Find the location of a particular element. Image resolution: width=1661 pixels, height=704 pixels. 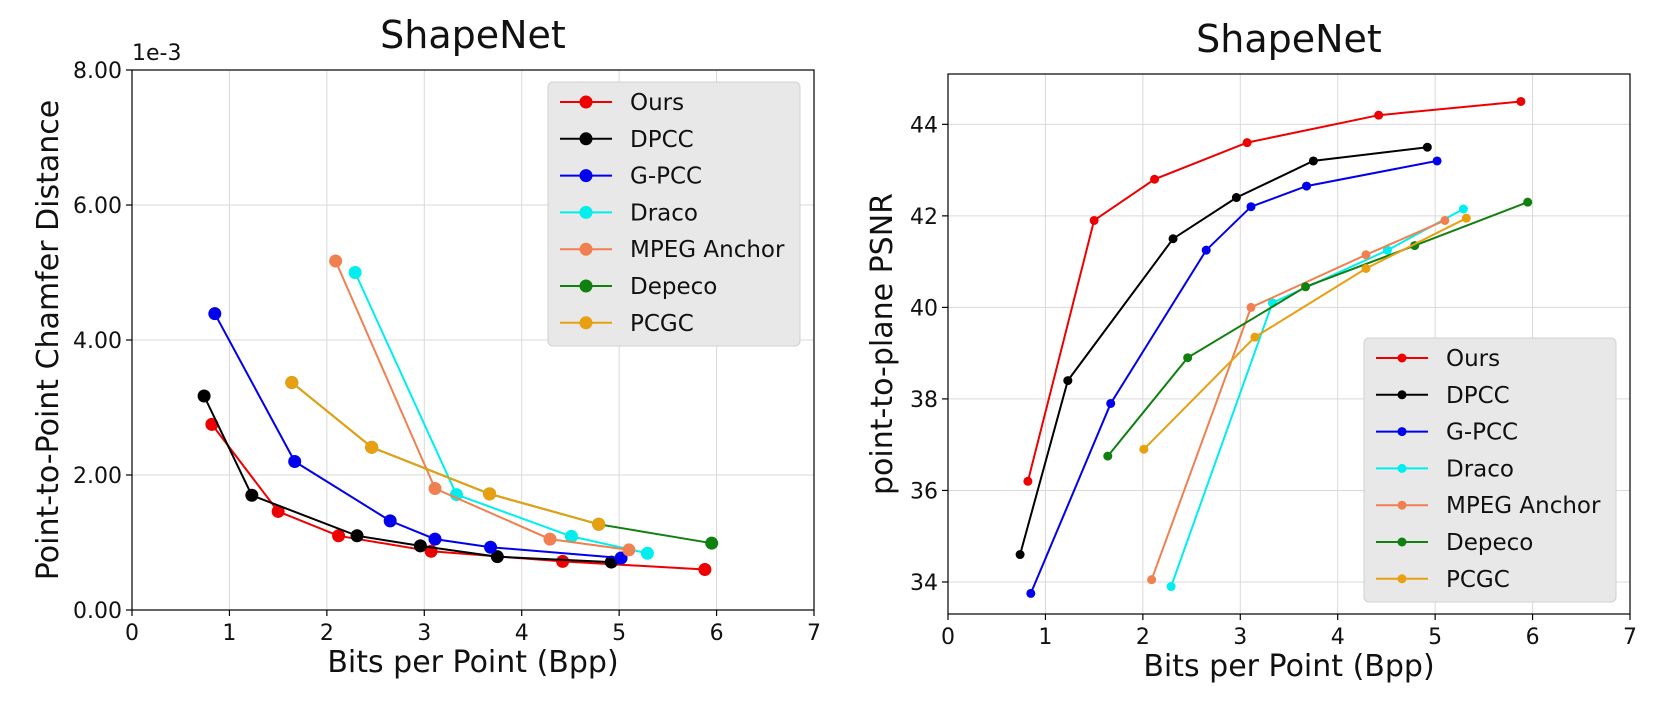

legend-label: DPCC is located at coordinates (1478, 396).